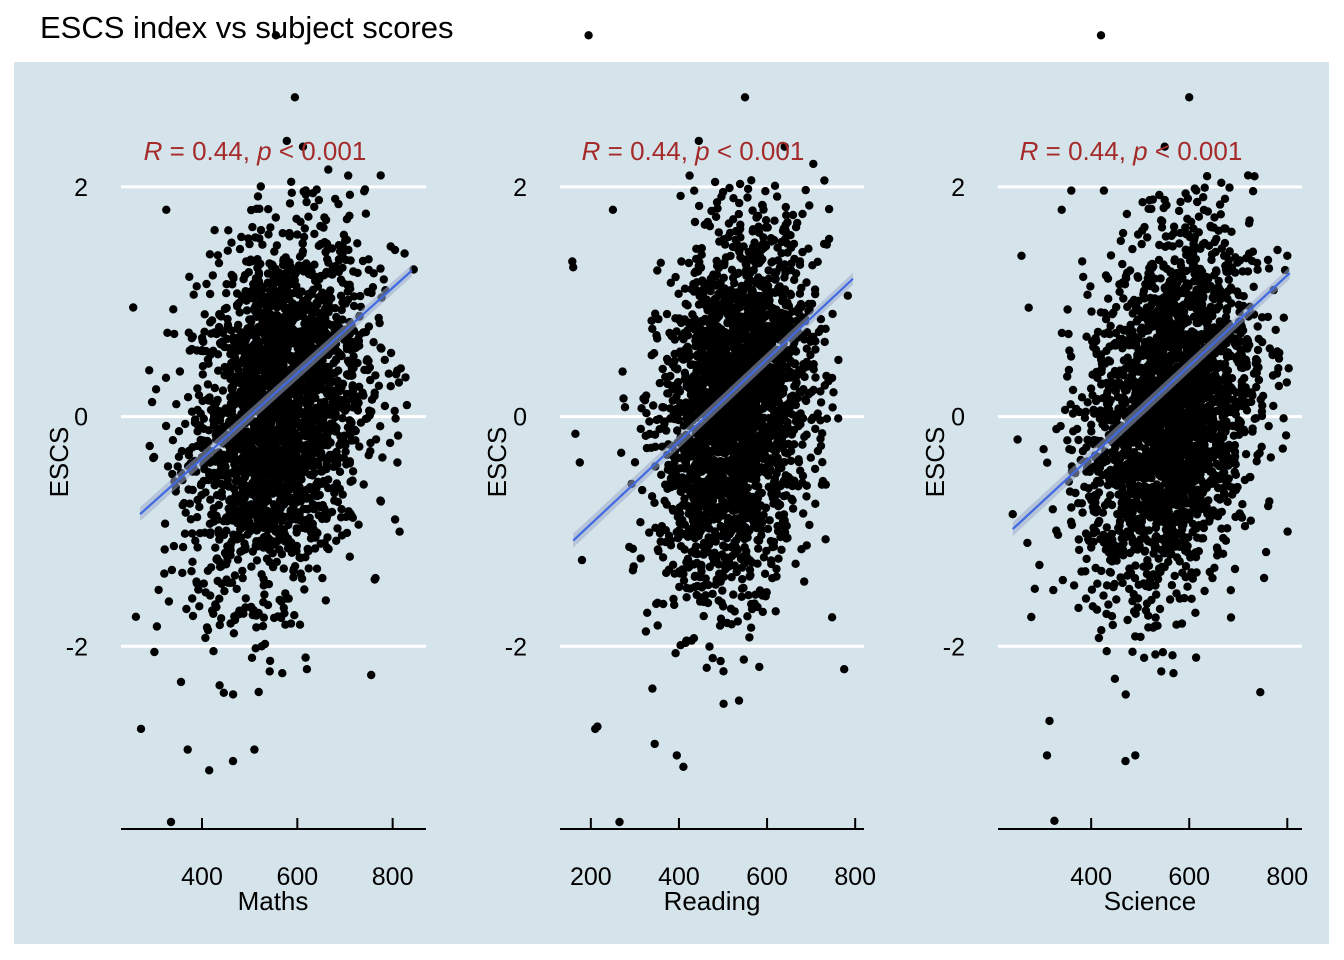 This screenshot has height=960, width=1344. Describe the element at coordinates (297, 877) in the screenshot. I see `x-tick-label: 600` at that location.